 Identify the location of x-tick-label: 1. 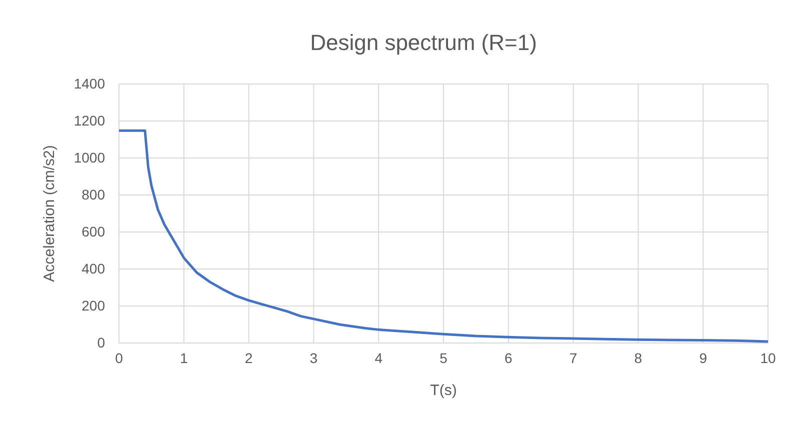
(184, 358).